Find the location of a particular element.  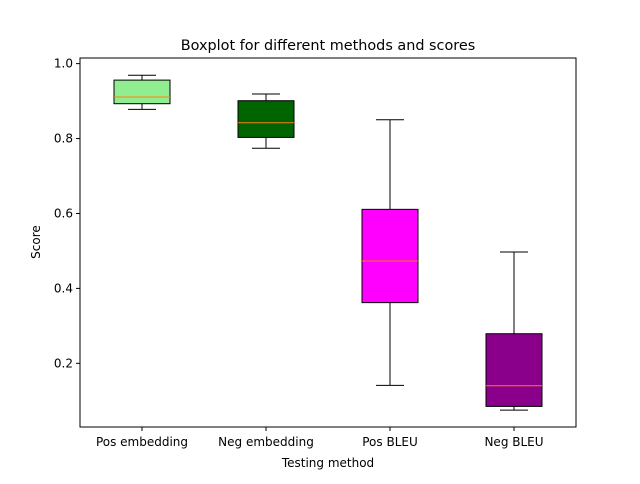

y-tick-label: 1.0 is located at coordinates (63, 64).